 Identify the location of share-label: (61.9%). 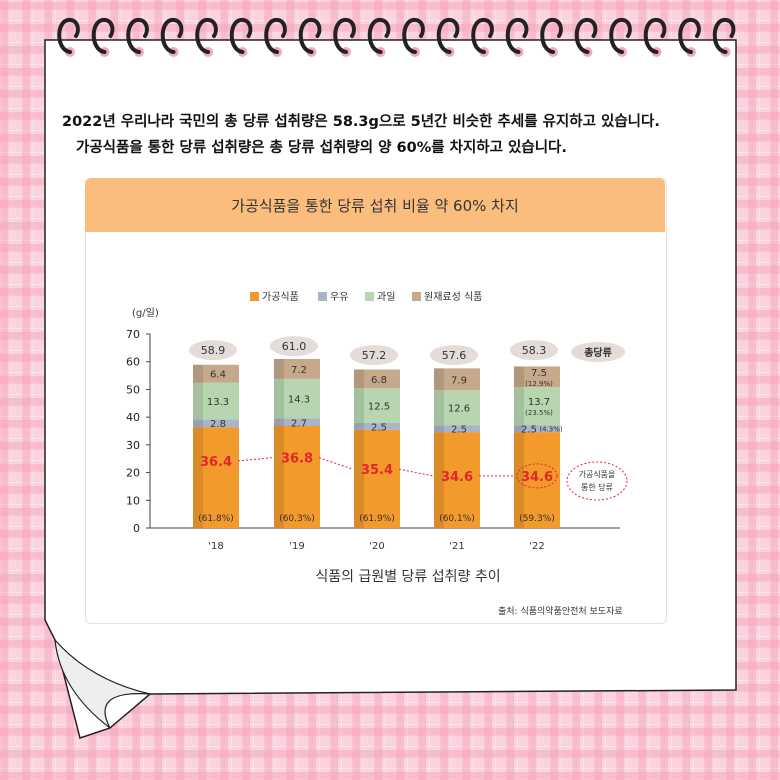
(377, 519).